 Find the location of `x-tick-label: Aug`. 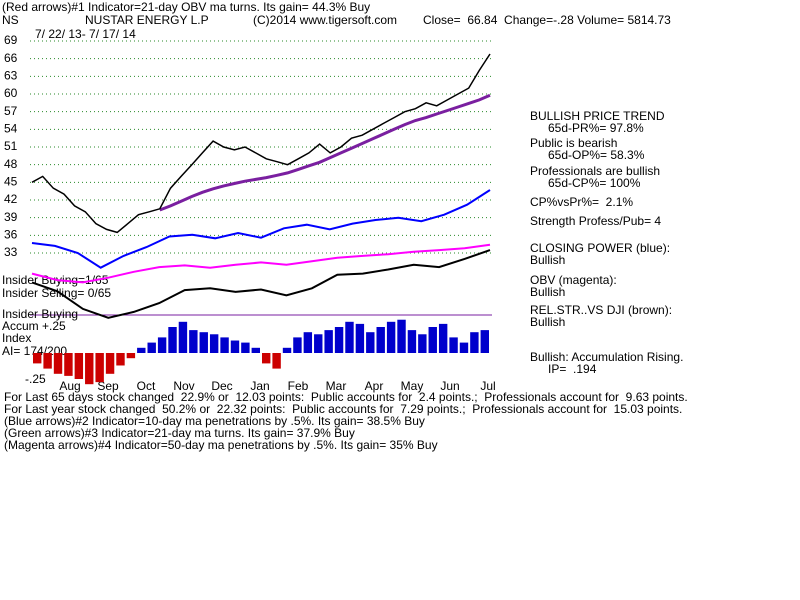

x-tick-label: Aug is located at coordinates (69, 386).